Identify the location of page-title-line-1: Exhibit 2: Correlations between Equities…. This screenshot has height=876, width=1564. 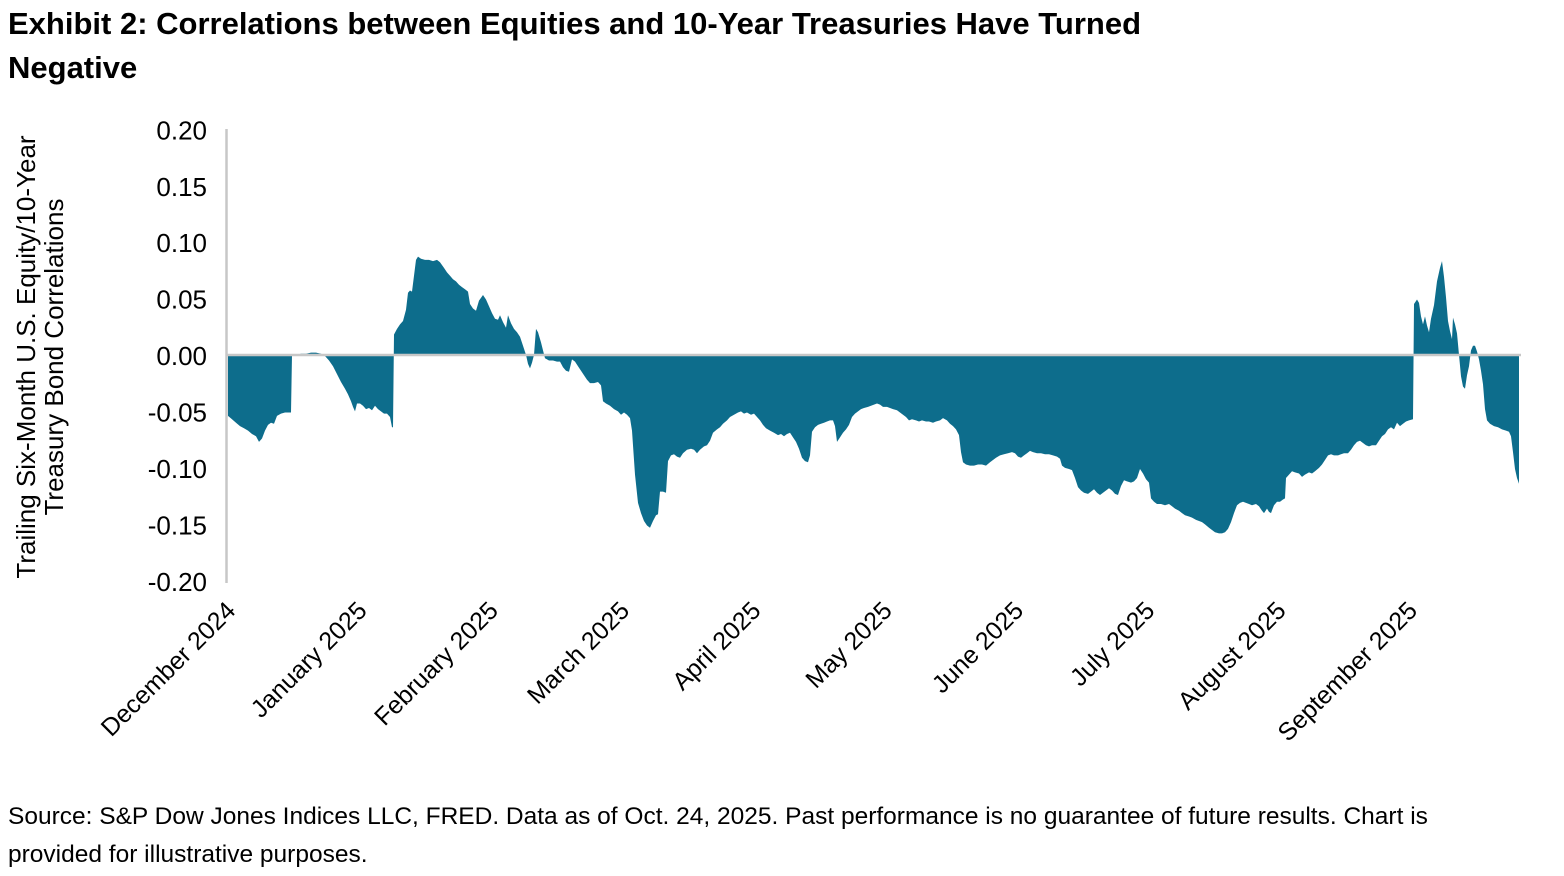
(575, 23).